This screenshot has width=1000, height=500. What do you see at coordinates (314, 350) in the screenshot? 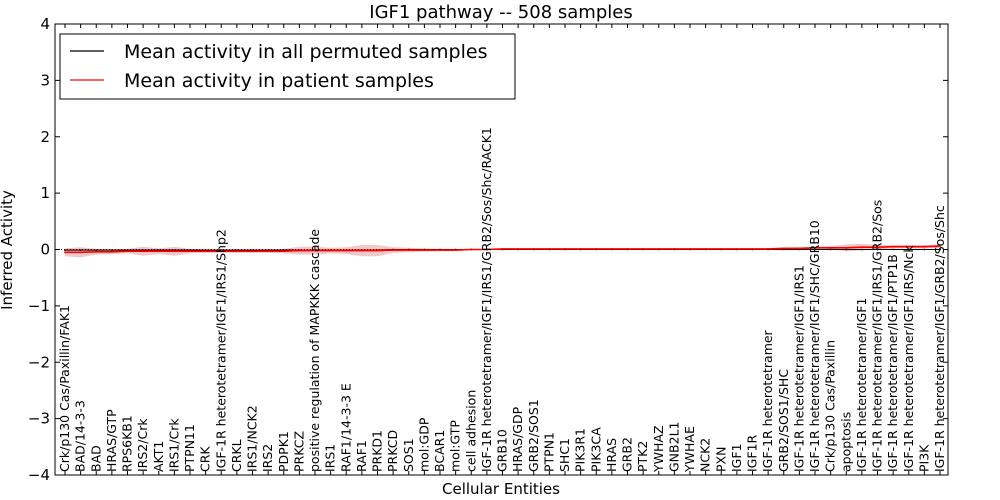
I see `category-label-16: positive regulation of MAPKKK cascade` at bounding box center [314, 350].